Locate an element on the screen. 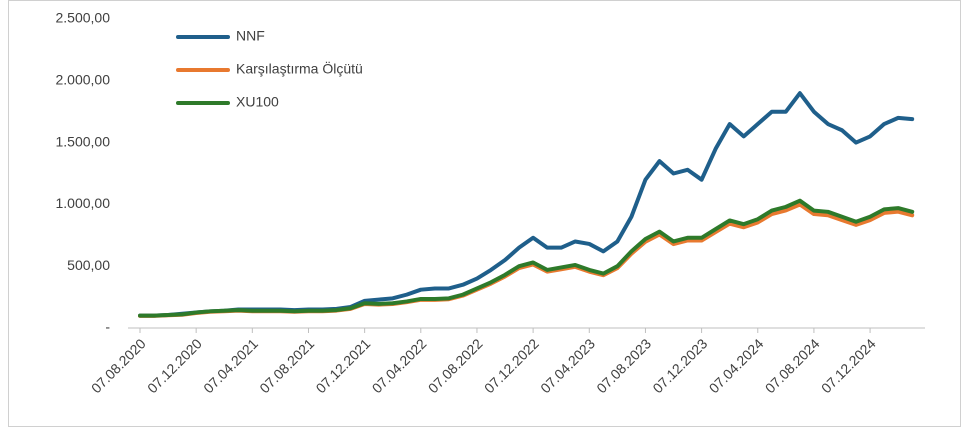 The width and height of the screenshot is (970, 430). y-tick-label: 2.000,00 is located at coordinates (83, 80).